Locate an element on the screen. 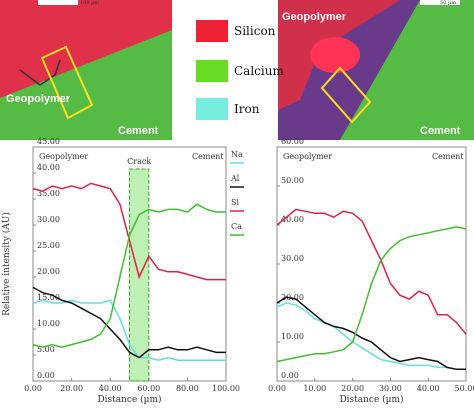 The width and height of the screenshot is (474, 409). scale-label: 100 µm is located at coordinates (89, 3).